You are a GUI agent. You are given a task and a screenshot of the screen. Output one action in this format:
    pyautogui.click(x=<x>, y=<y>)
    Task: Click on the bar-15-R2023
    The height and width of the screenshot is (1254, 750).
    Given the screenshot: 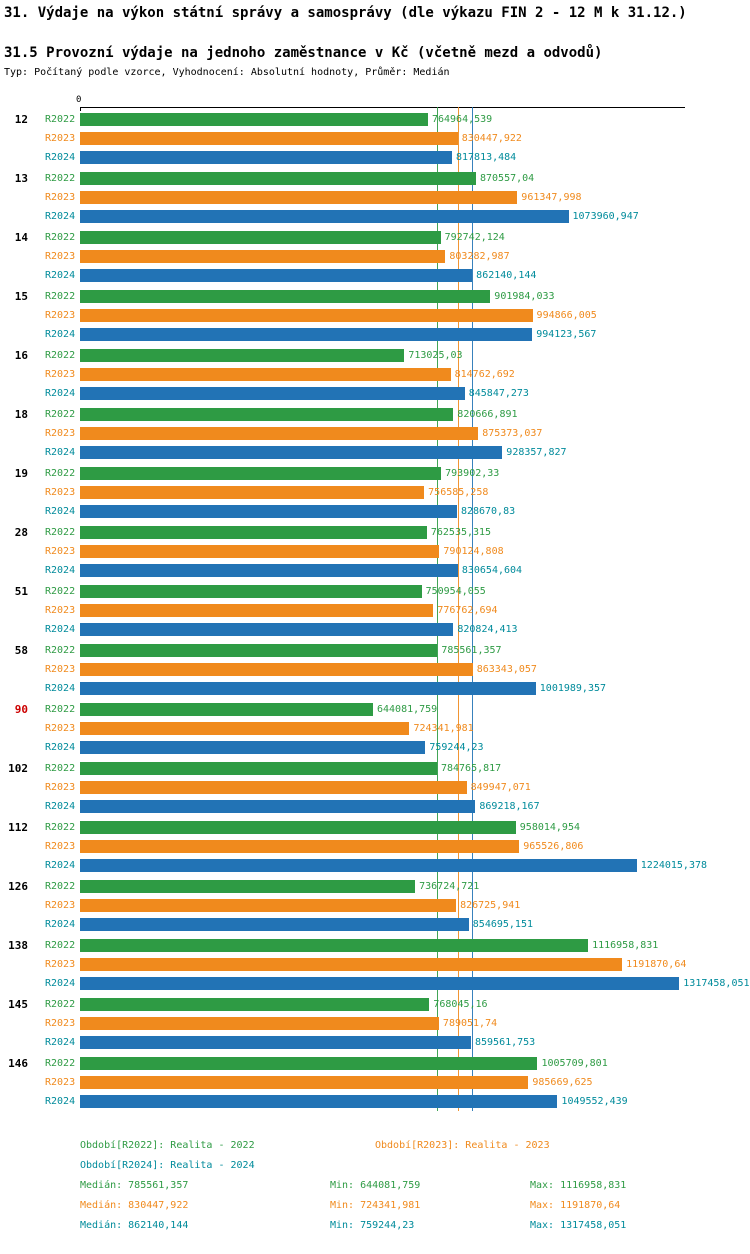 What is the action you would take?
    pyautogui.click(x=306, y=315)
    